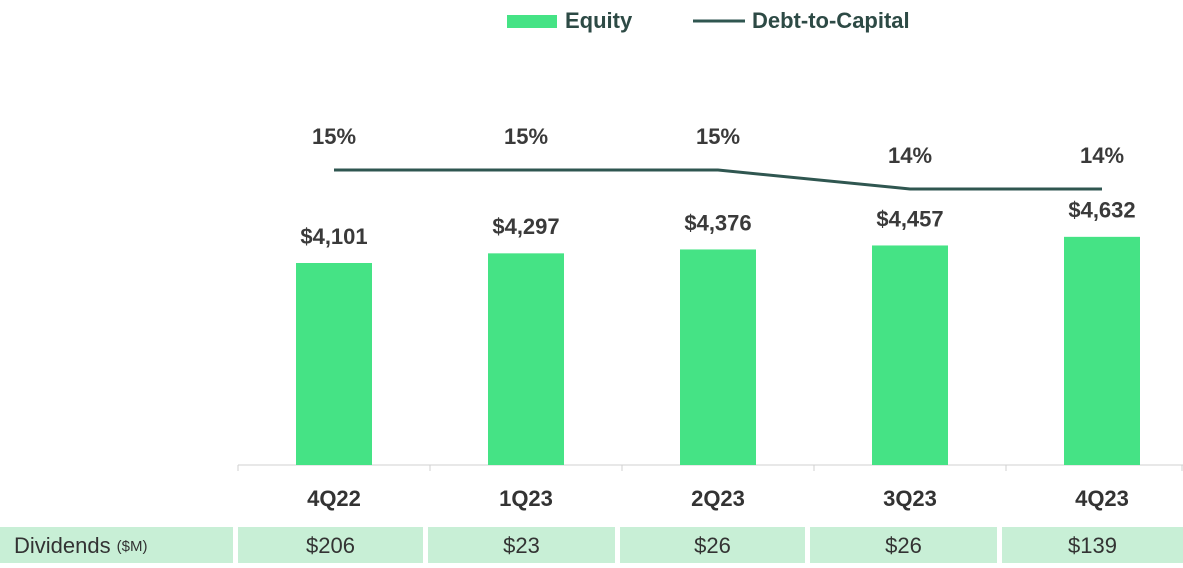 The height and width of the screenshot is (568, 1183). Describe the element at coordinates (1101, 210) in the screenshot. I see `data-label: $4,632` at that location.